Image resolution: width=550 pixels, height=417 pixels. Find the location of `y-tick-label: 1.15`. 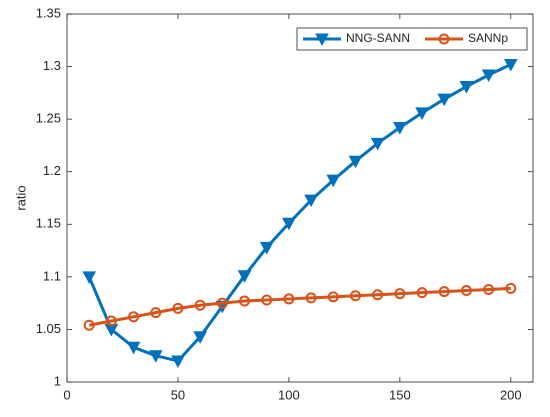

y-tick-label: 1.15 is located at coordinates (48, 223).